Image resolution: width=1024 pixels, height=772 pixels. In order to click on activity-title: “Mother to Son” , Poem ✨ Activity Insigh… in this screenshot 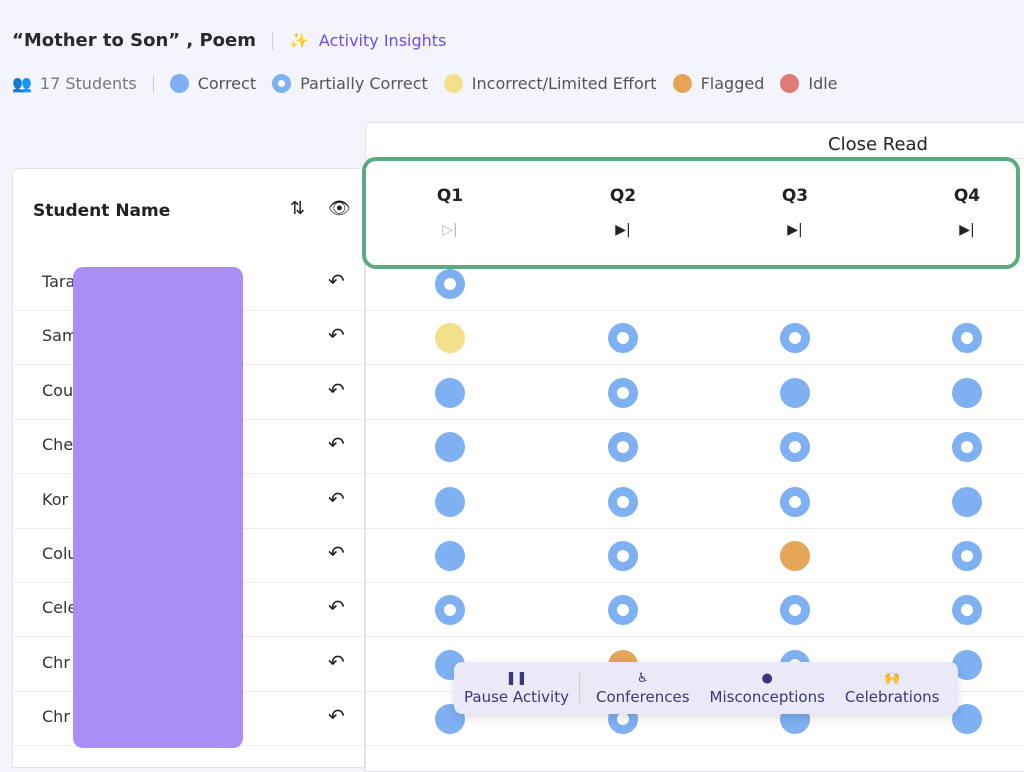, I will do `click(229, 40)`.